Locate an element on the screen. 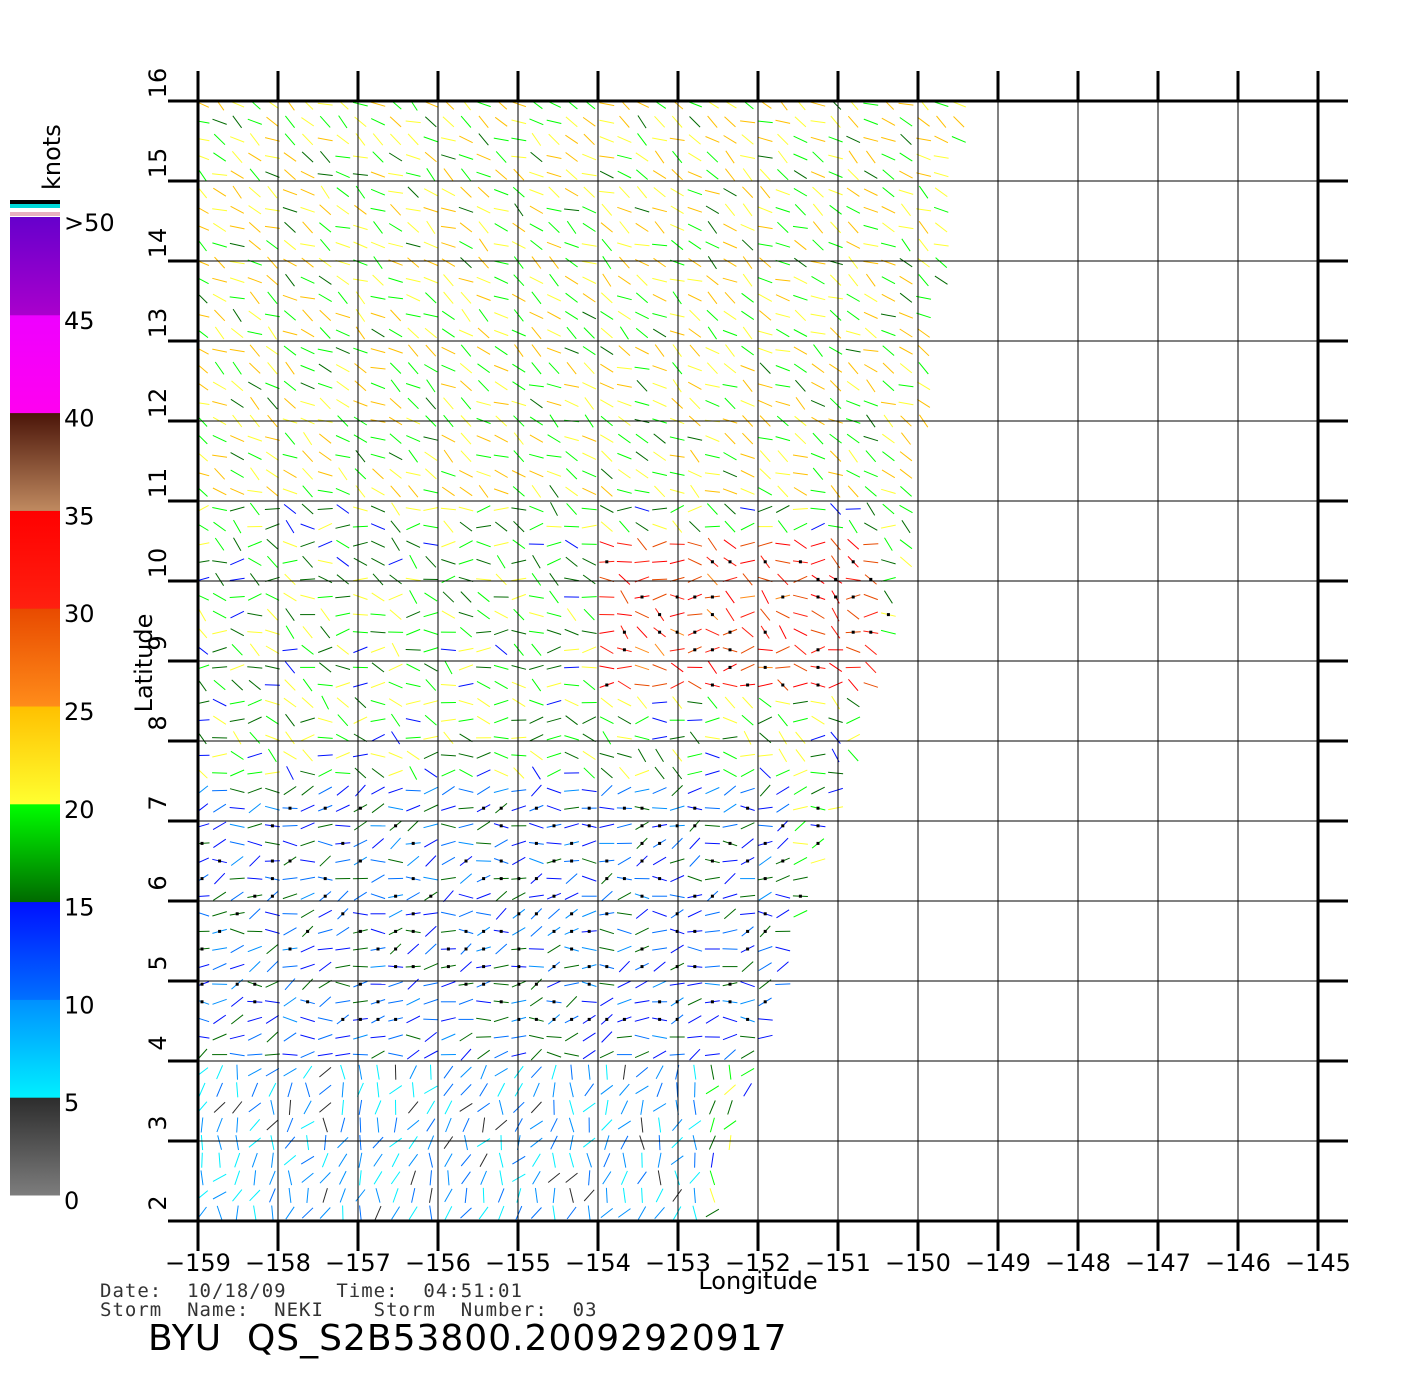 Image resolution: width=1420 pixels, height=1400 pixels. colorbar-overflow-stripe is located at coordinates (35, 202).